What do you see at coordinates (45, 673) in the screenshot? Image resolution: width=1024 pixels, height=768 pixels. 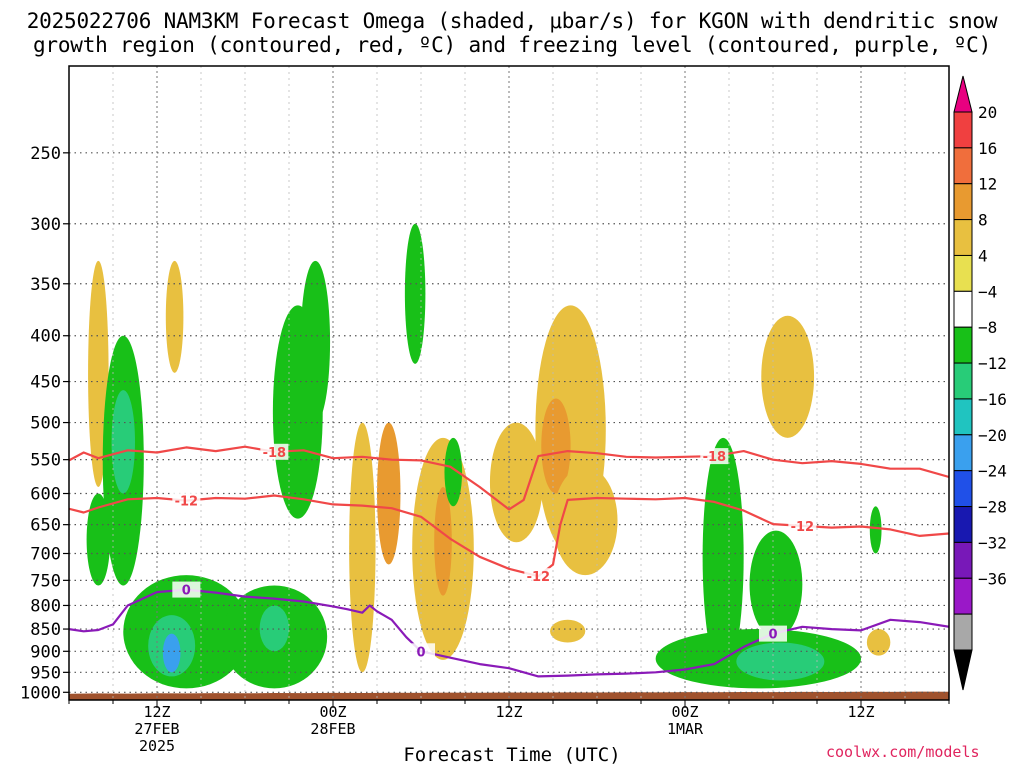 I see `y-tick-label: 950` at bounding box center [45, 673].